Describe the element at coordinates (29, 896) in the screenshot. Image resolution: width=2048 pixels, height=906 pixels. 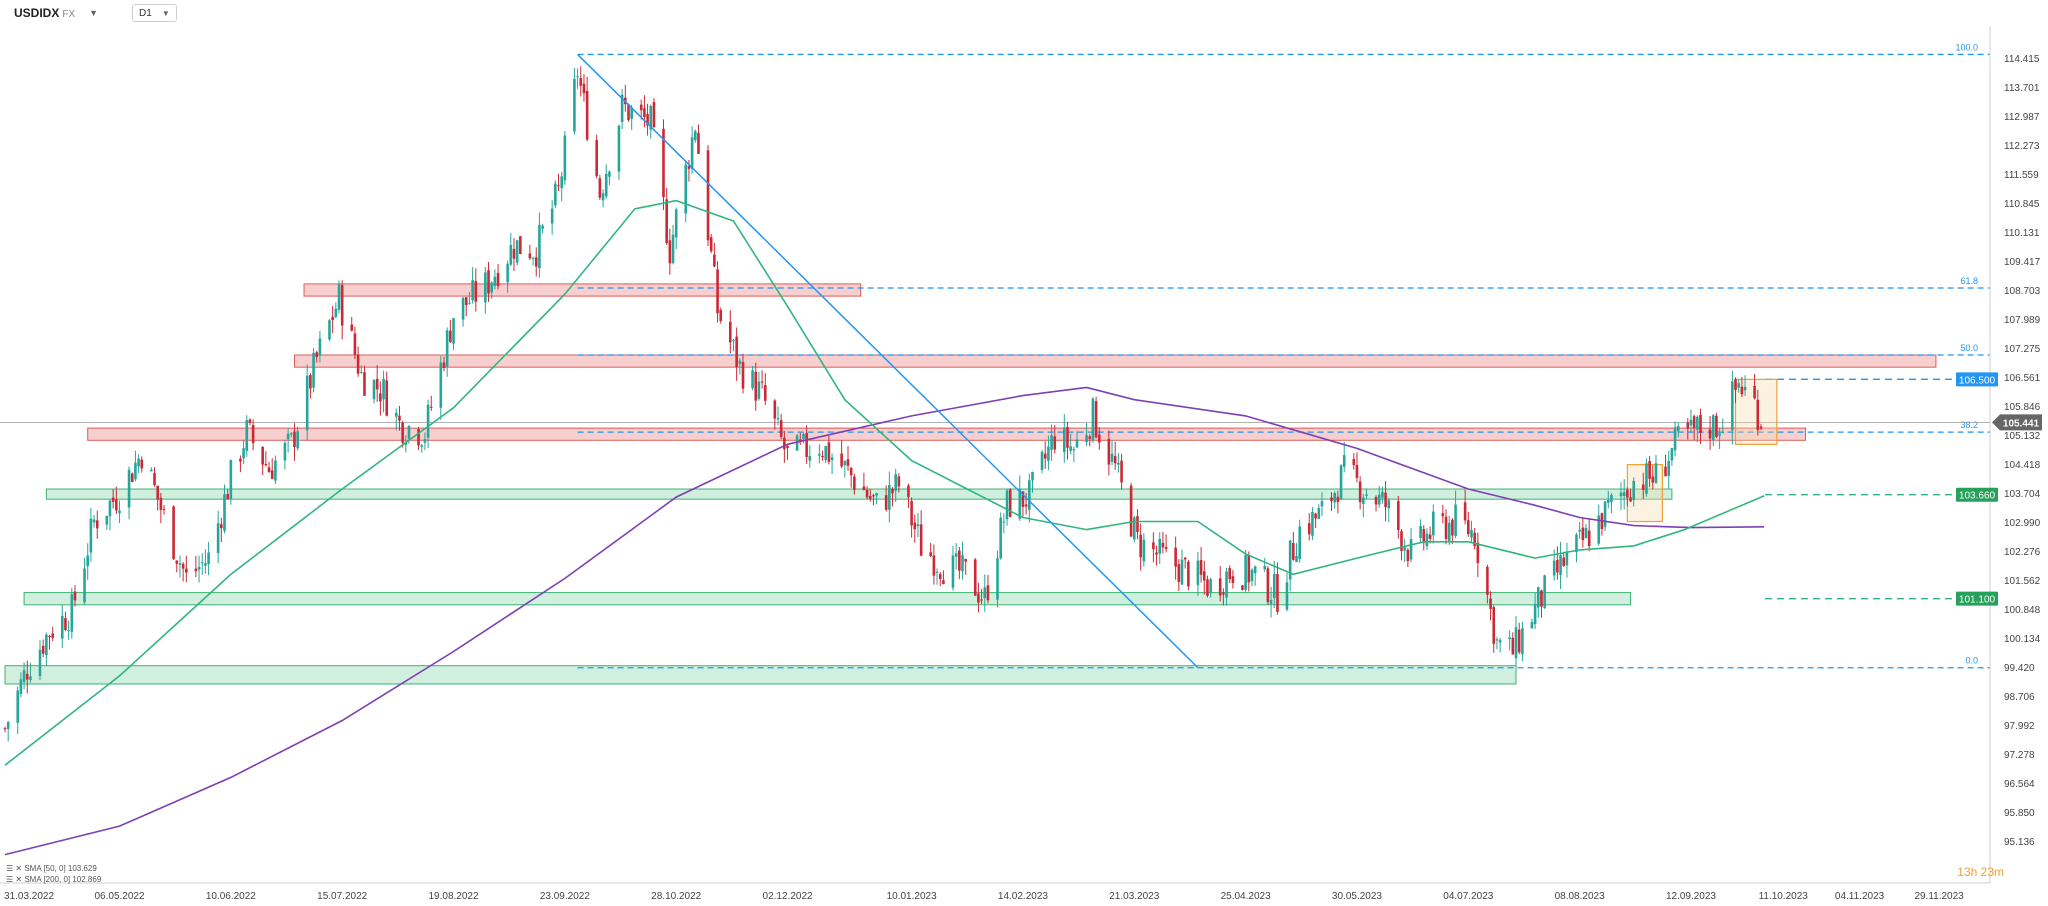
I see `time-tick-label: 31.03.2022` at that location.